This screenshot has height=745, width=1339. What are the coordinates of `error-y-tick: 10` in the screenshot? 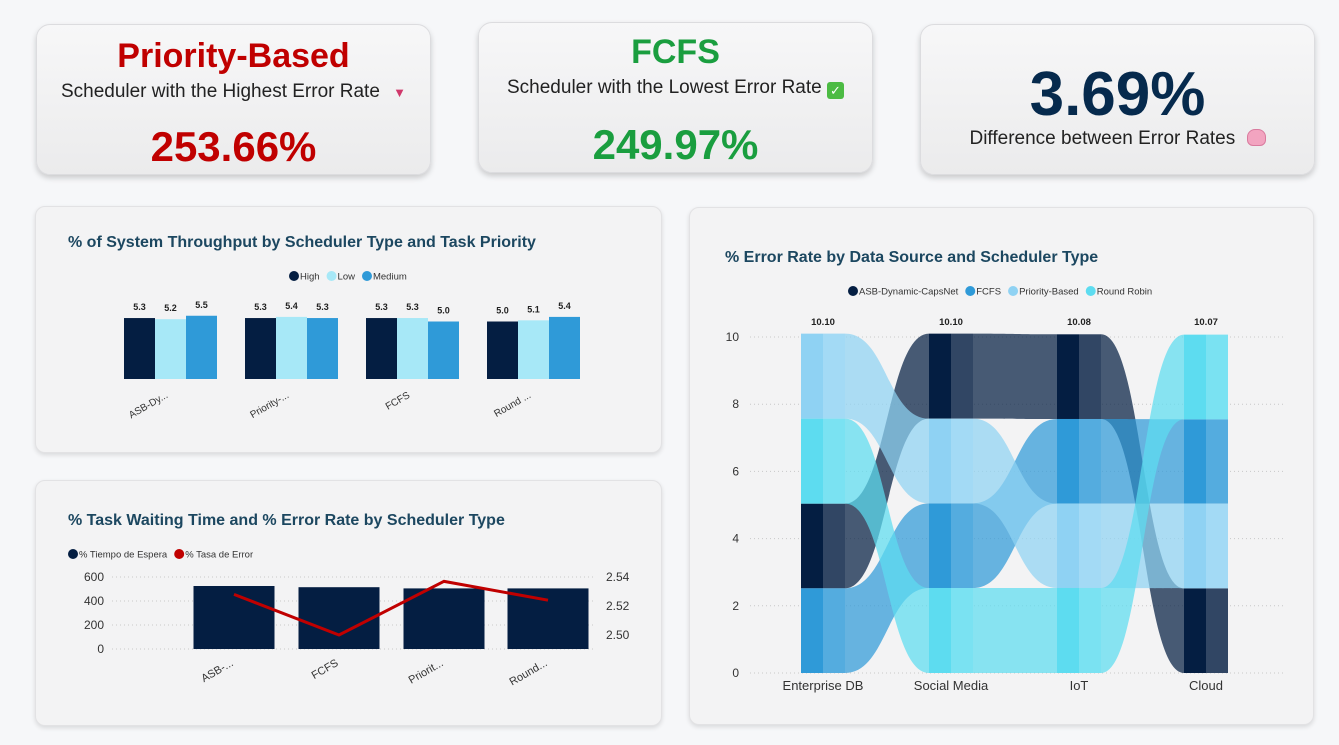 It's located at (733, 337).